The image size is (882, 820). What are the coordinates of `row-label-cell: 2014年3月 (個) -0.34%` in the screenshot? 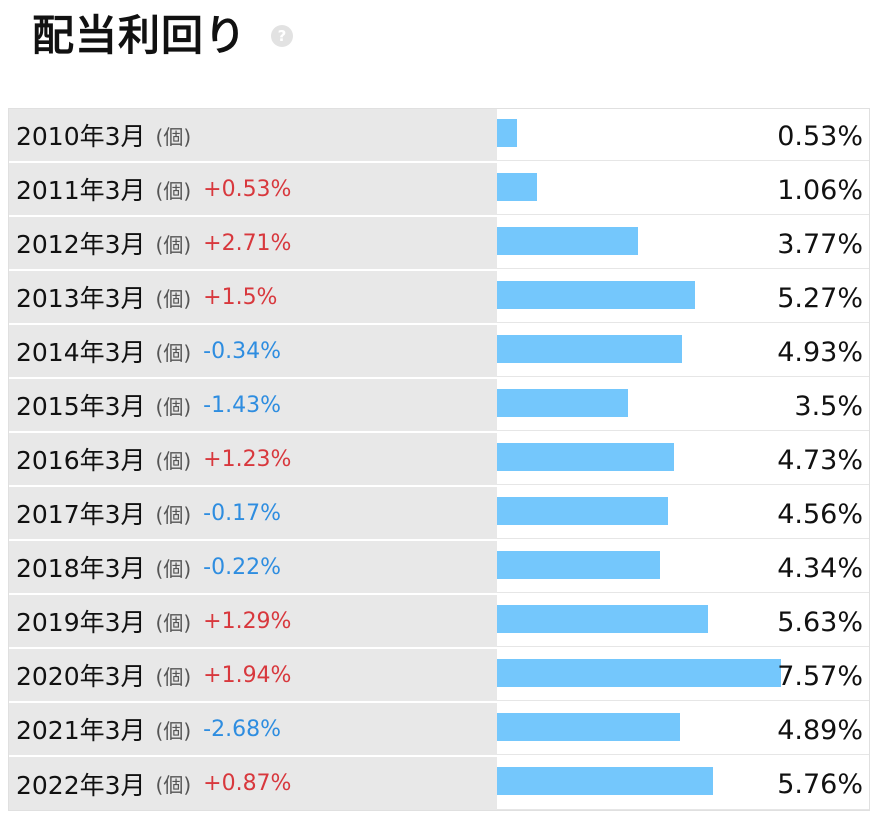 It's located at (253, 351).